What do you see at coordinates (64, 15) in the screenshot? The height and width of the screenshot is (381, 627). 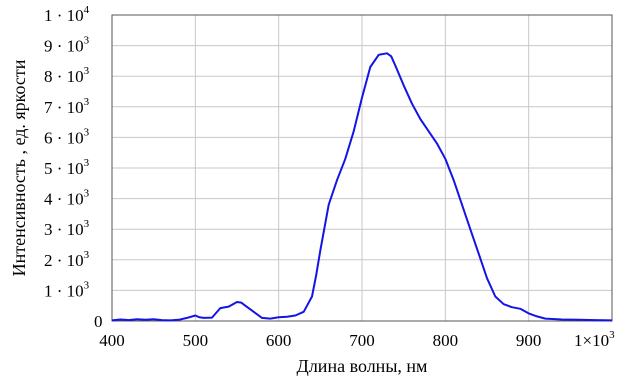 I see `y-tick-base-10: 1 · 10` at bounding box center [64, 15].